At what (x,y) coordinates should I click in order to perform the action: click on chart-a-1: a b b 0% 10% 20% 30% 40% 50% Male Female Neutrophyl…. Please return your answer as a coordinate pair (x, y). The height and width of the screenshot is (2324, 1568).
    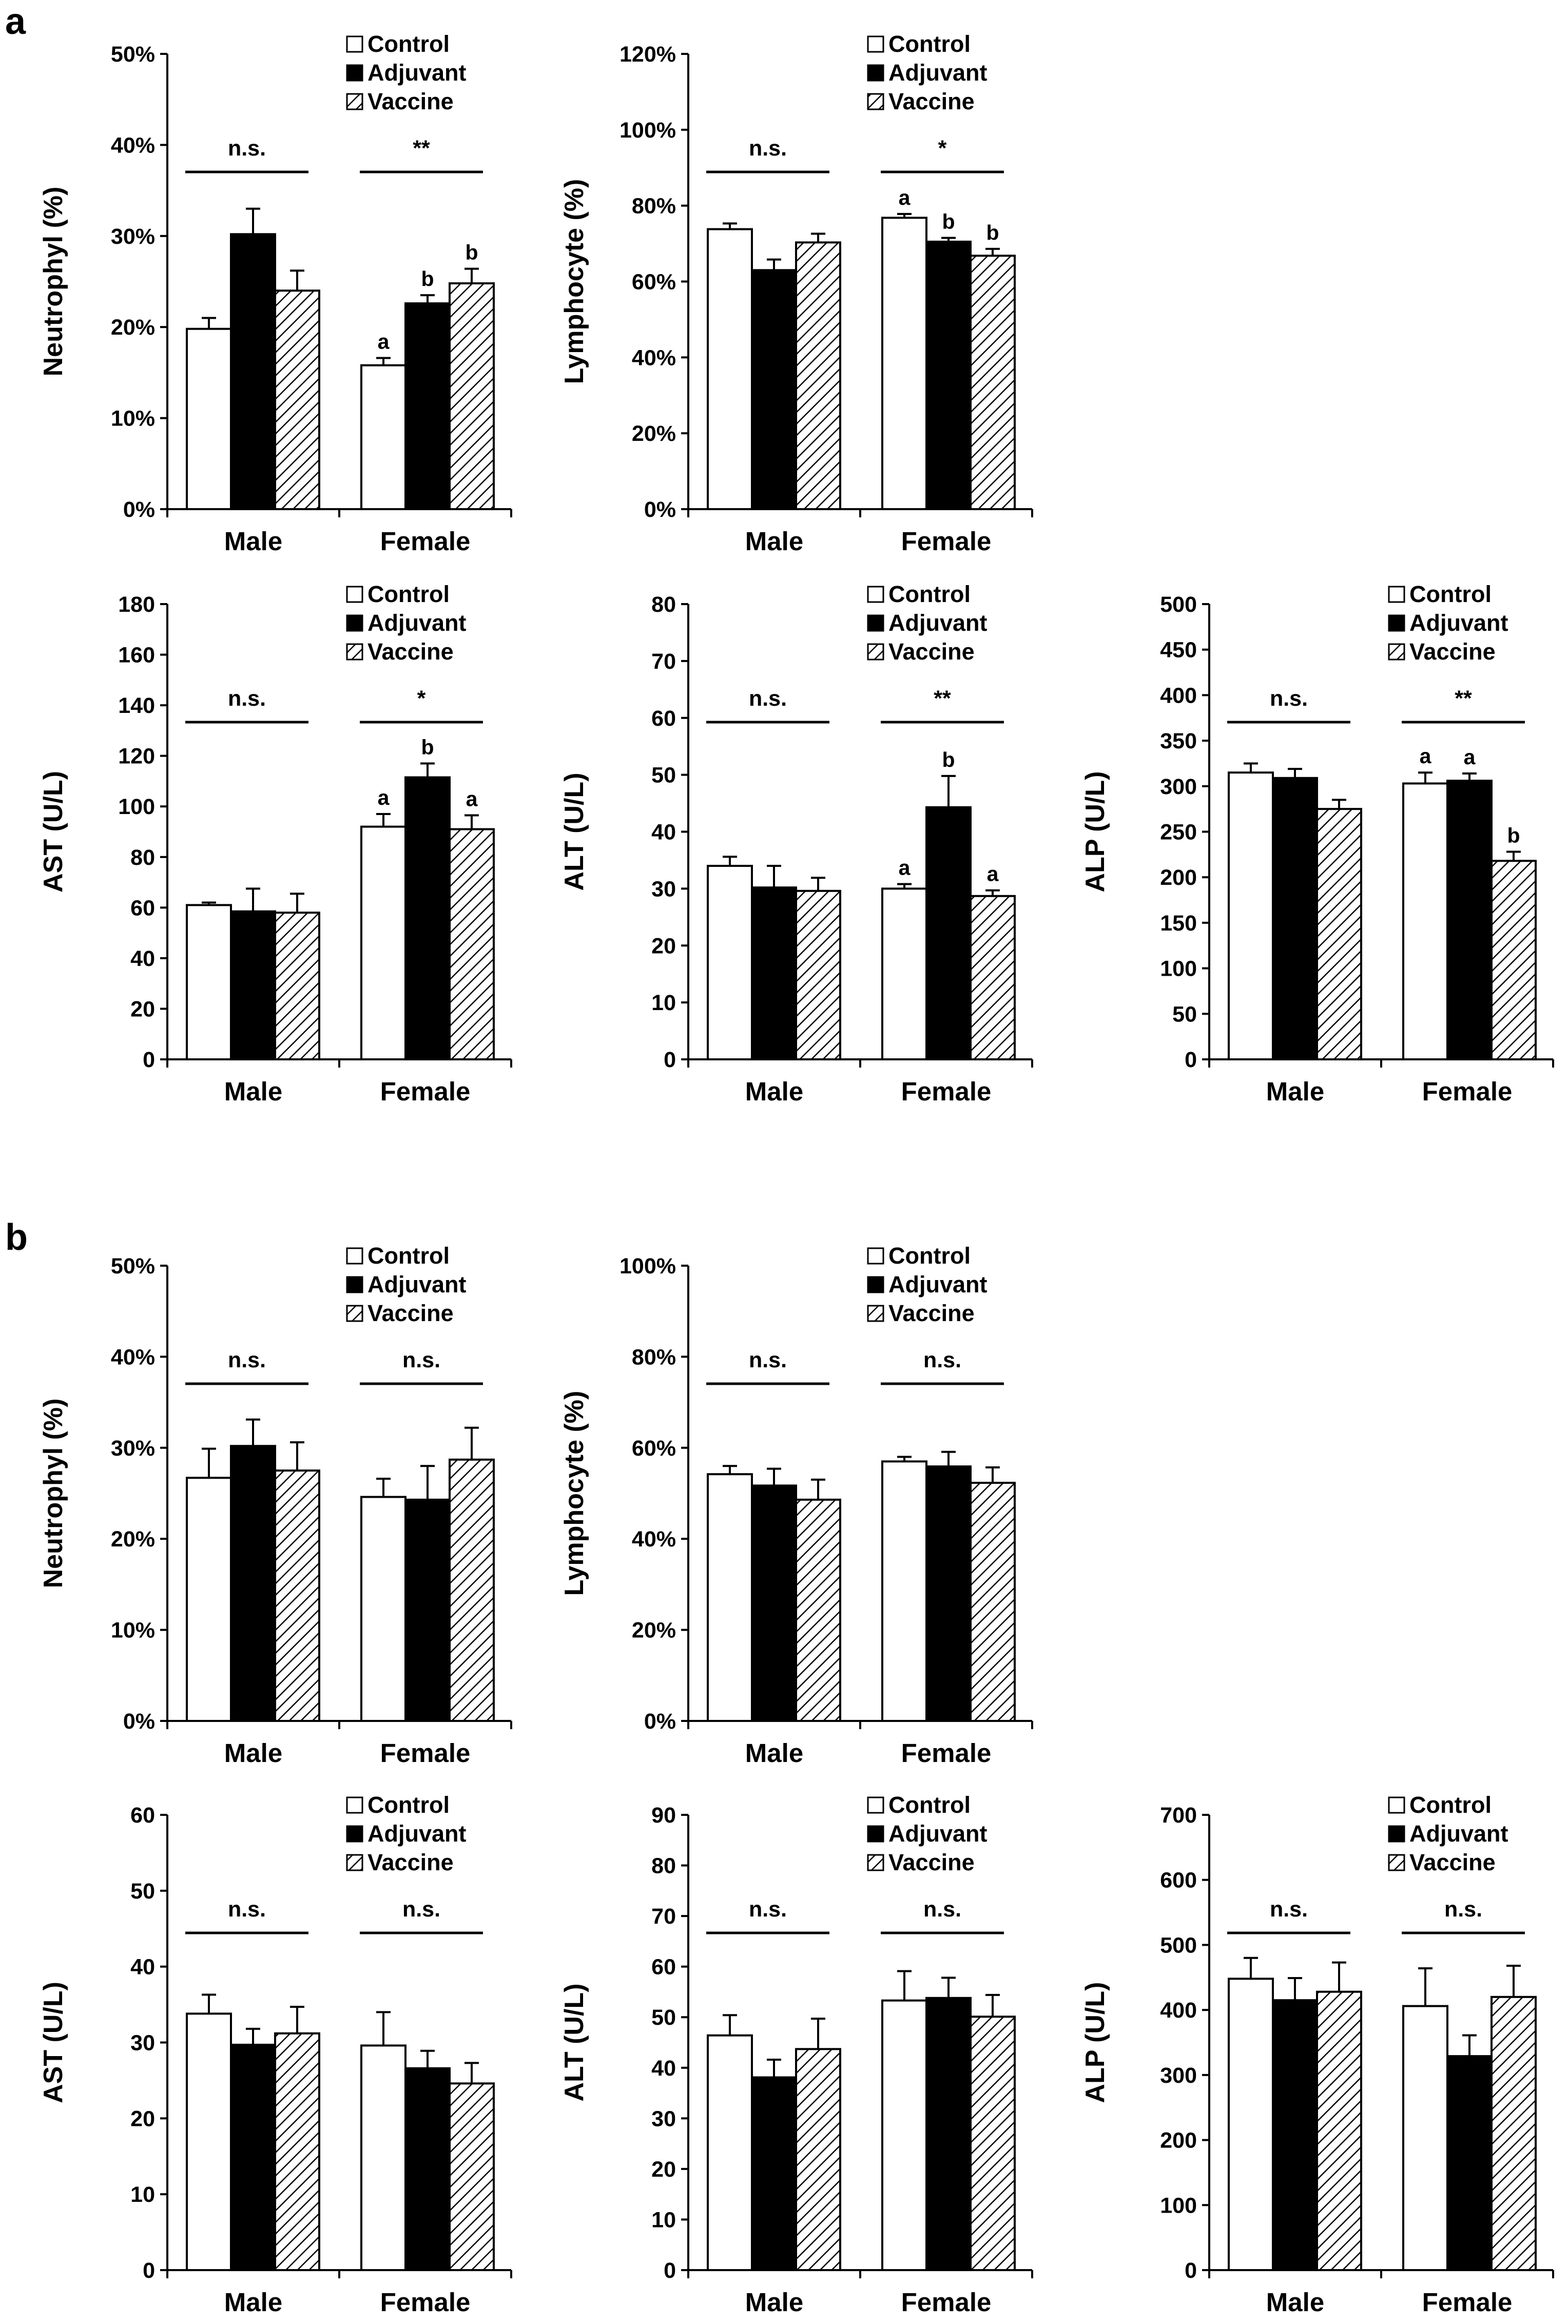
    Looking at the image, I should click on (275, 293).